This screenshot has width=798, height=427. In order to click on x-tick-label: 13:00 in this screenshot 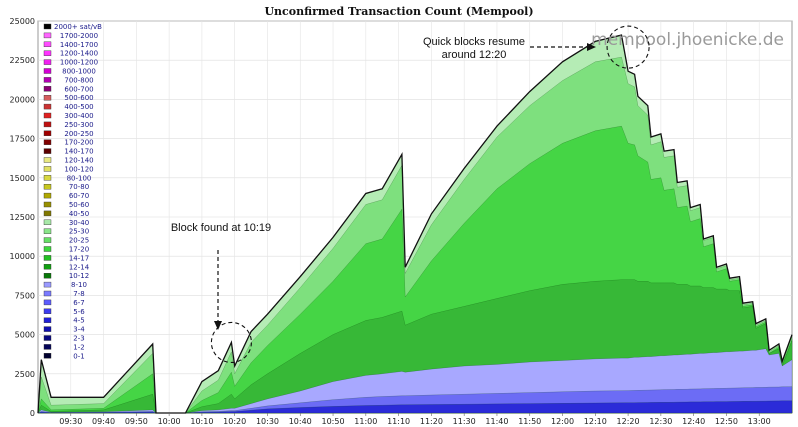, I will do `click(759, 421)`.